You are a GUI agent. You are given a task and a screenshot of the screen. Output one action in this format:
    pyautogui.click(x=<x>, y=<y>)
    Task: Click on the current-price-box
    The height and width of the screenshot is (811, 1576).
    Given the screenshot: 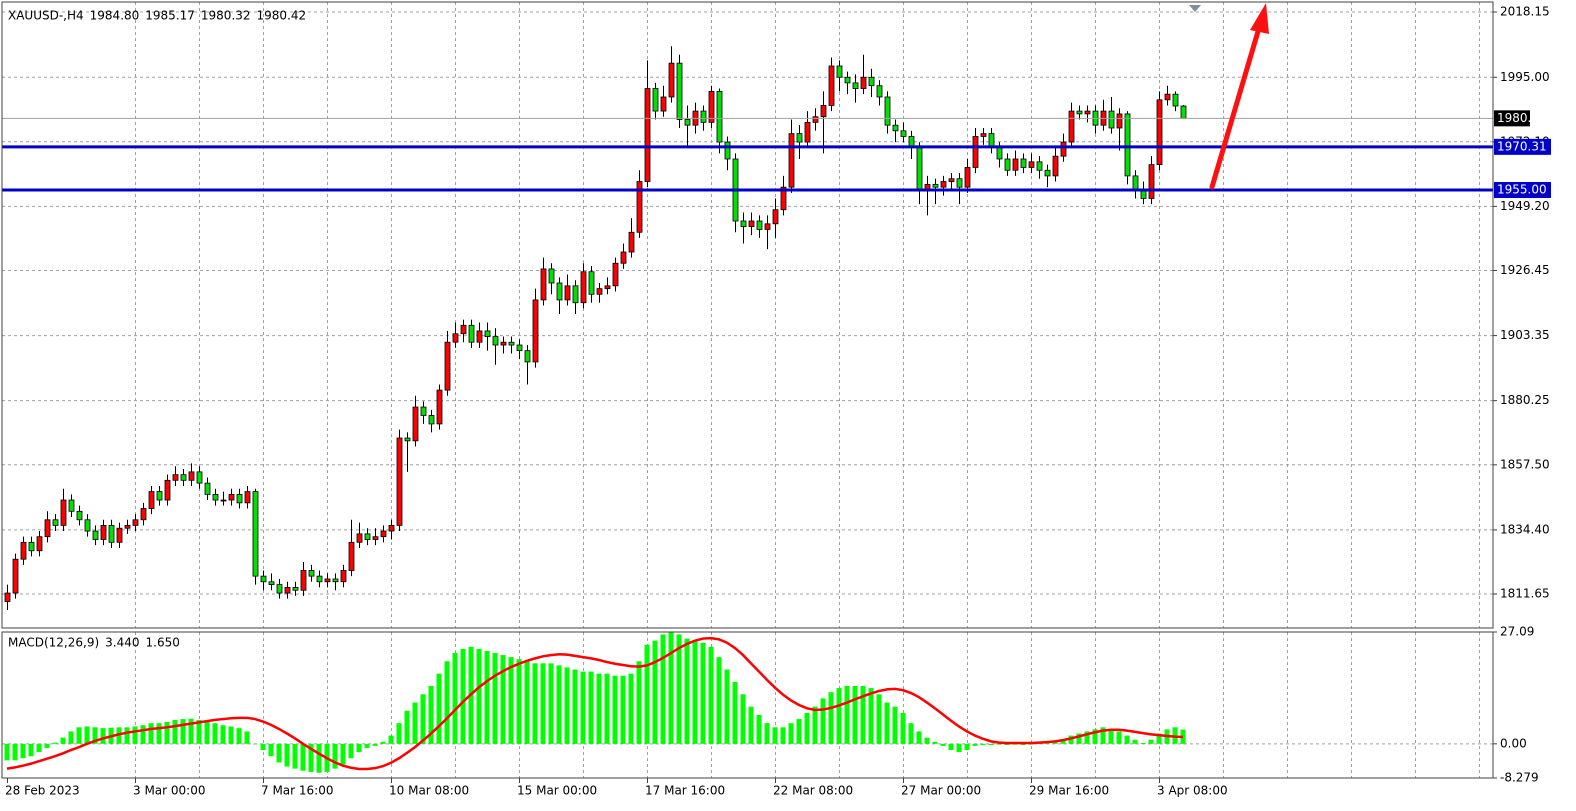 What is the action you would take?
    pyautogui.click(x=1512, y=118)
    